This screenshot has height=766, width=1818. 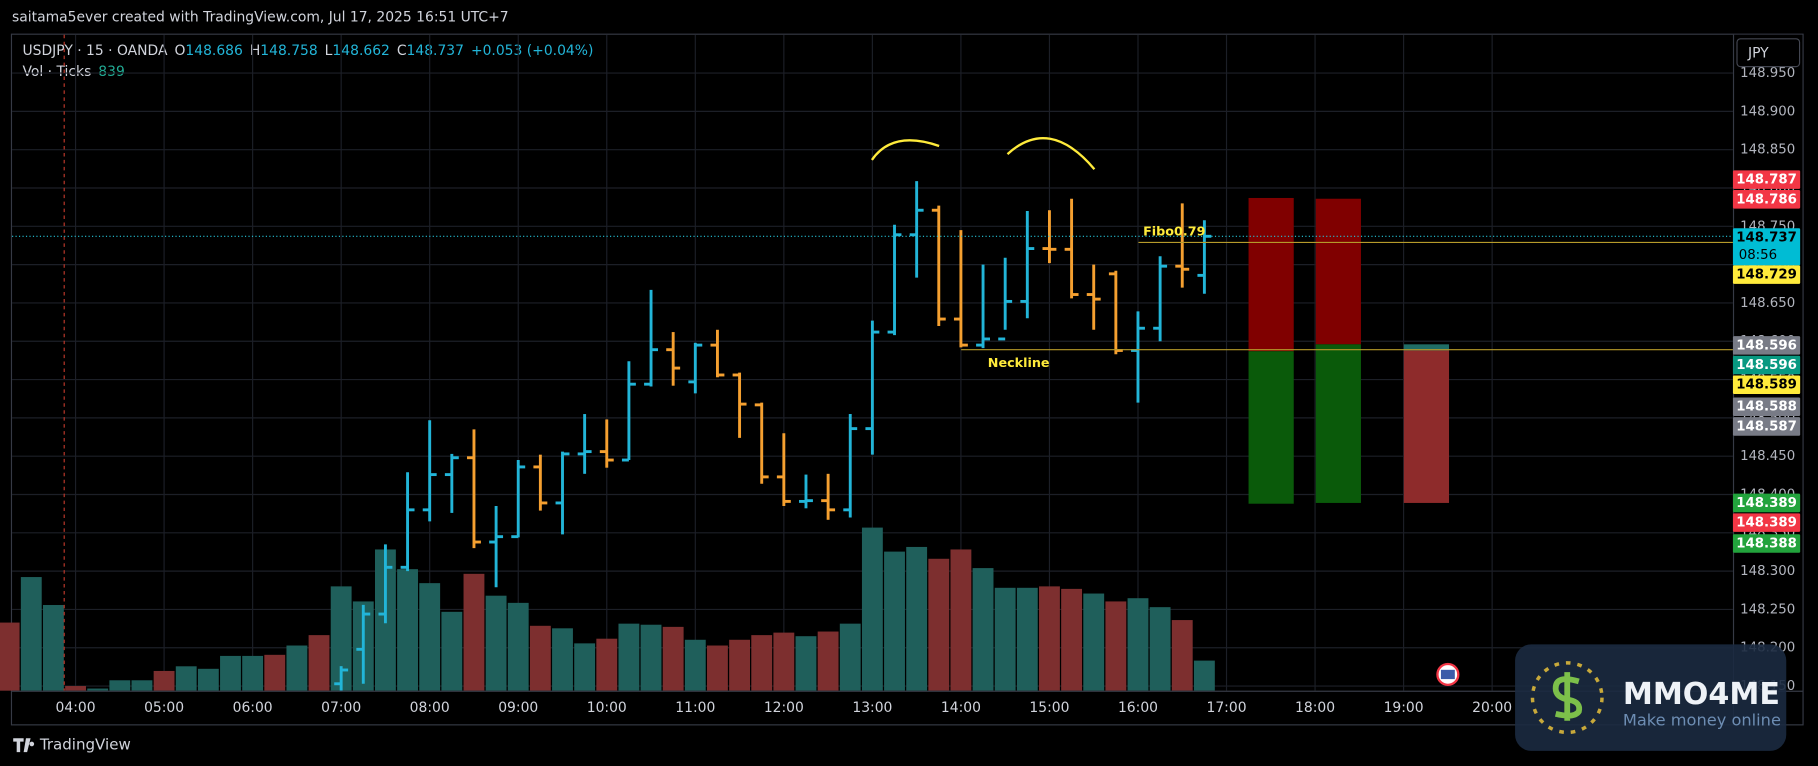 What do you see at coordinates (1174, 231) in the screenshot?
I see `line-label: Fibo0.79` at bounding box center [1174, 231].